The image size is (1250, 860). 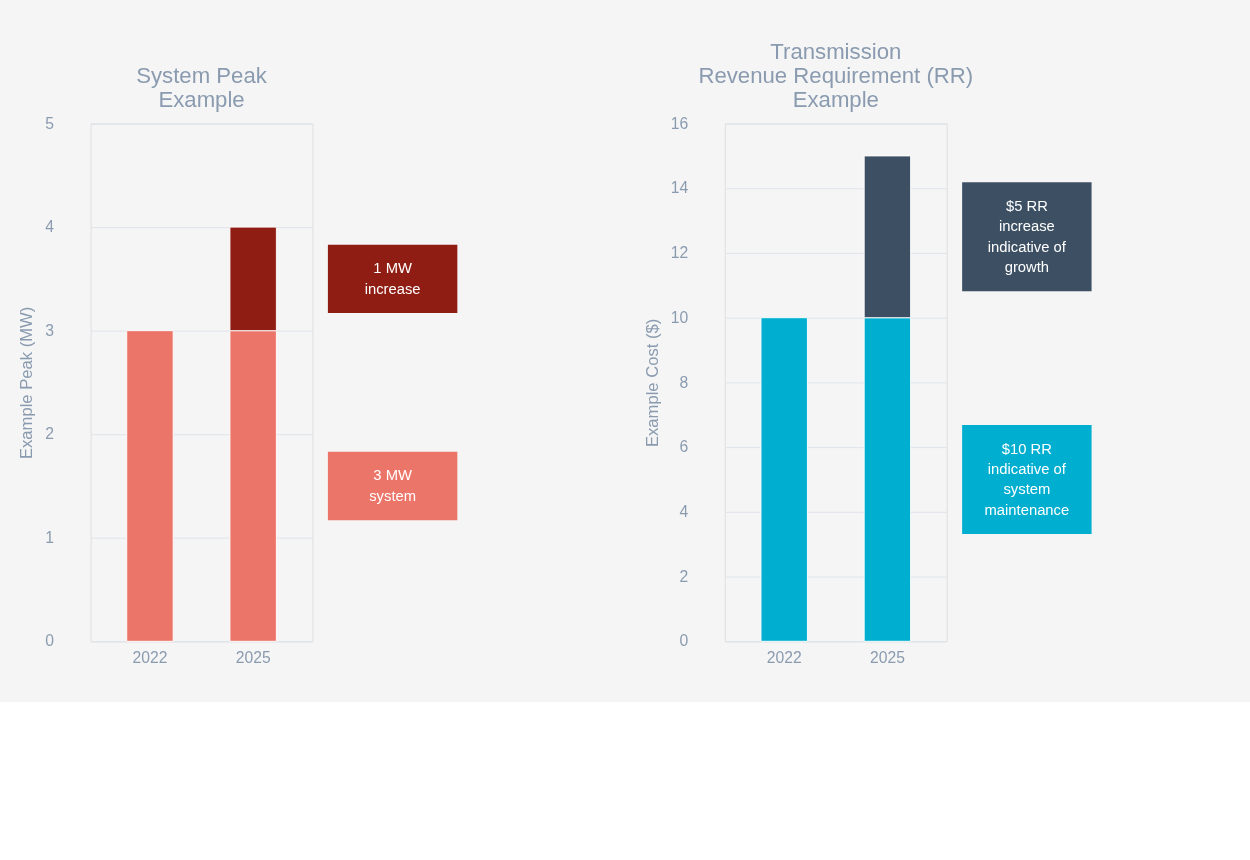 I want to click on y-tick-label: 1, so click(x=50, y=537).